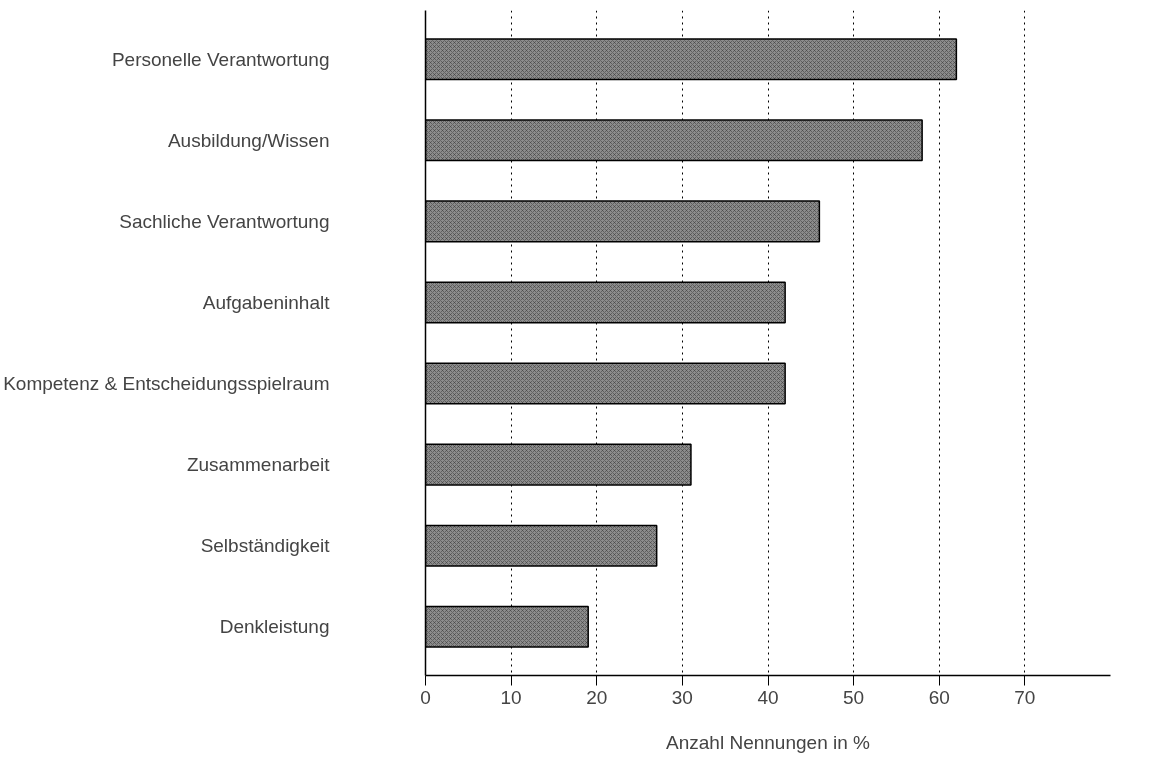 The width and height of the screenshot is (1155, 762). Describe the element at coordinates (854, 697) in the screenshot. I see `x-tick-label: 50` at that location.